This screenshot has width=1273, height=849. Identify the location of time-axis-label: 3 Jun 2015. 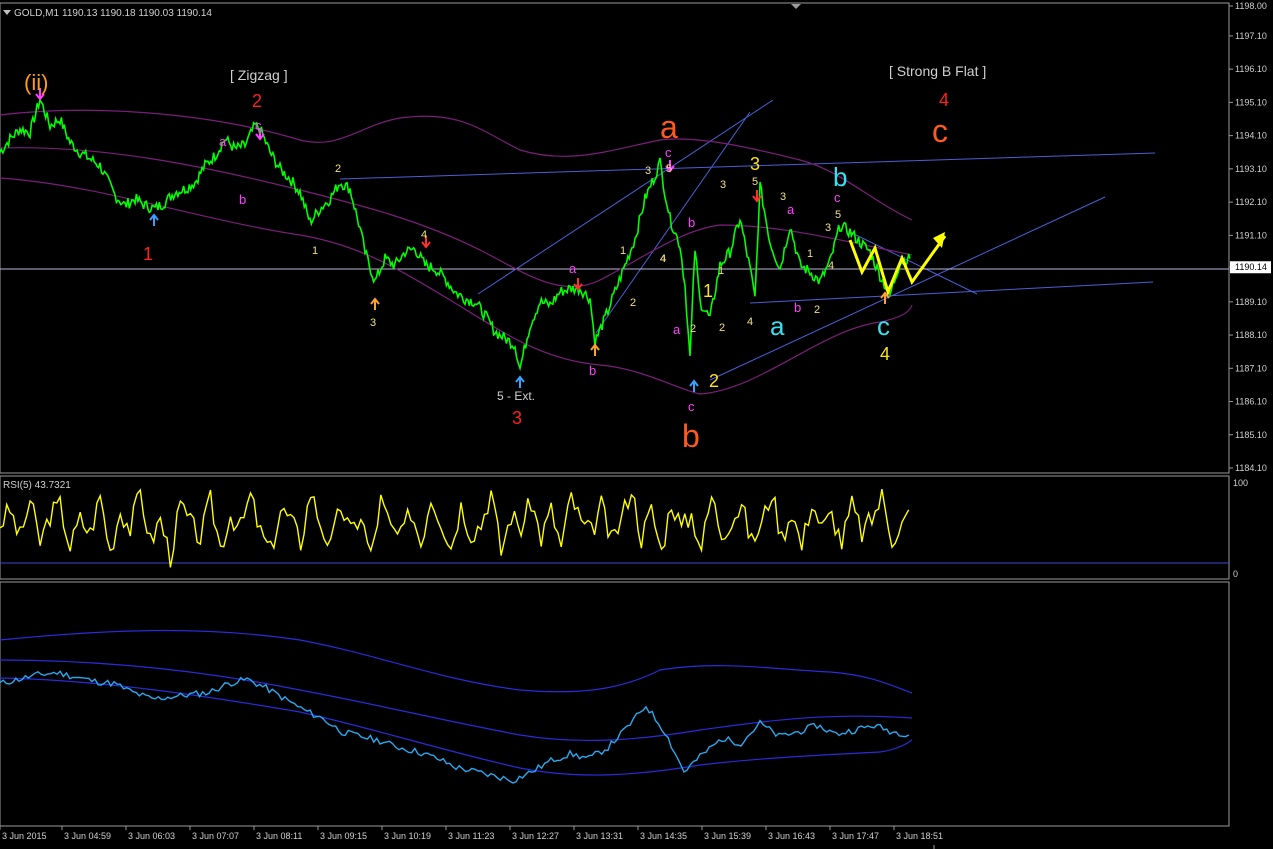
(24, 836).